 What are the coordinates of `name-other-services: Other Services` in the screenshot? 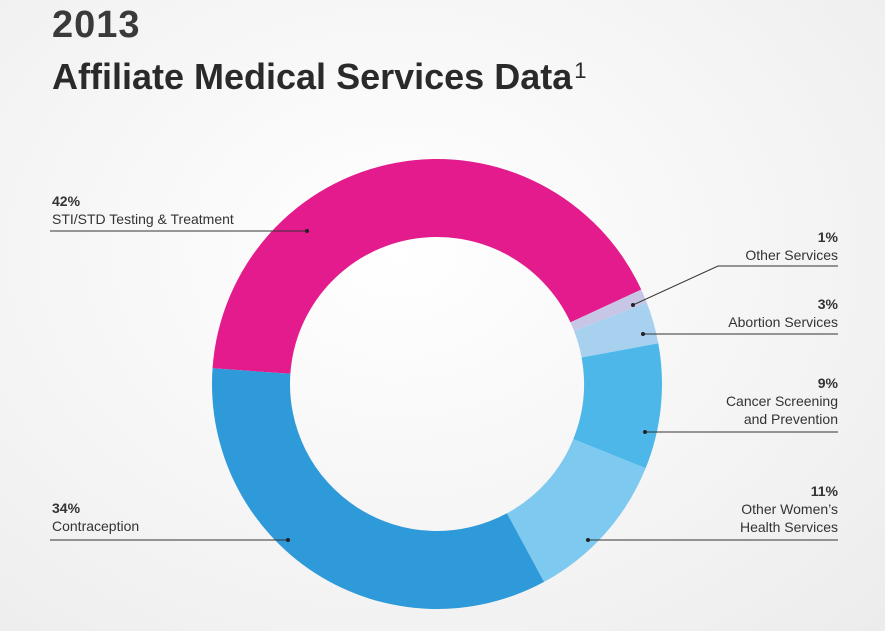 It's located at (791, 255).